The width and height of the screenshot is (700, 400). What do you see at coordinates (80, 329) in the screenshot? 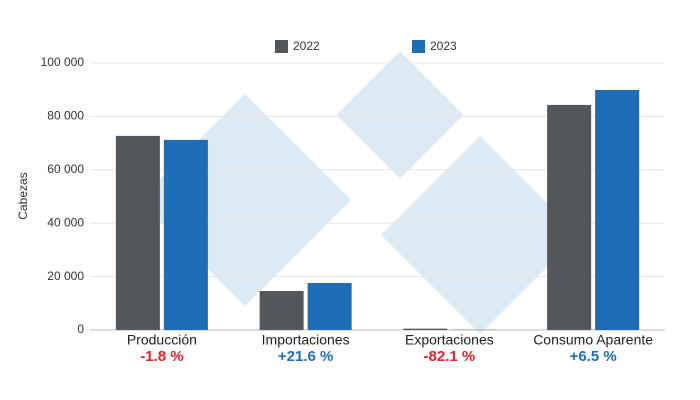
I see `y-tick-label: 0` at bounding box center [80, 329].